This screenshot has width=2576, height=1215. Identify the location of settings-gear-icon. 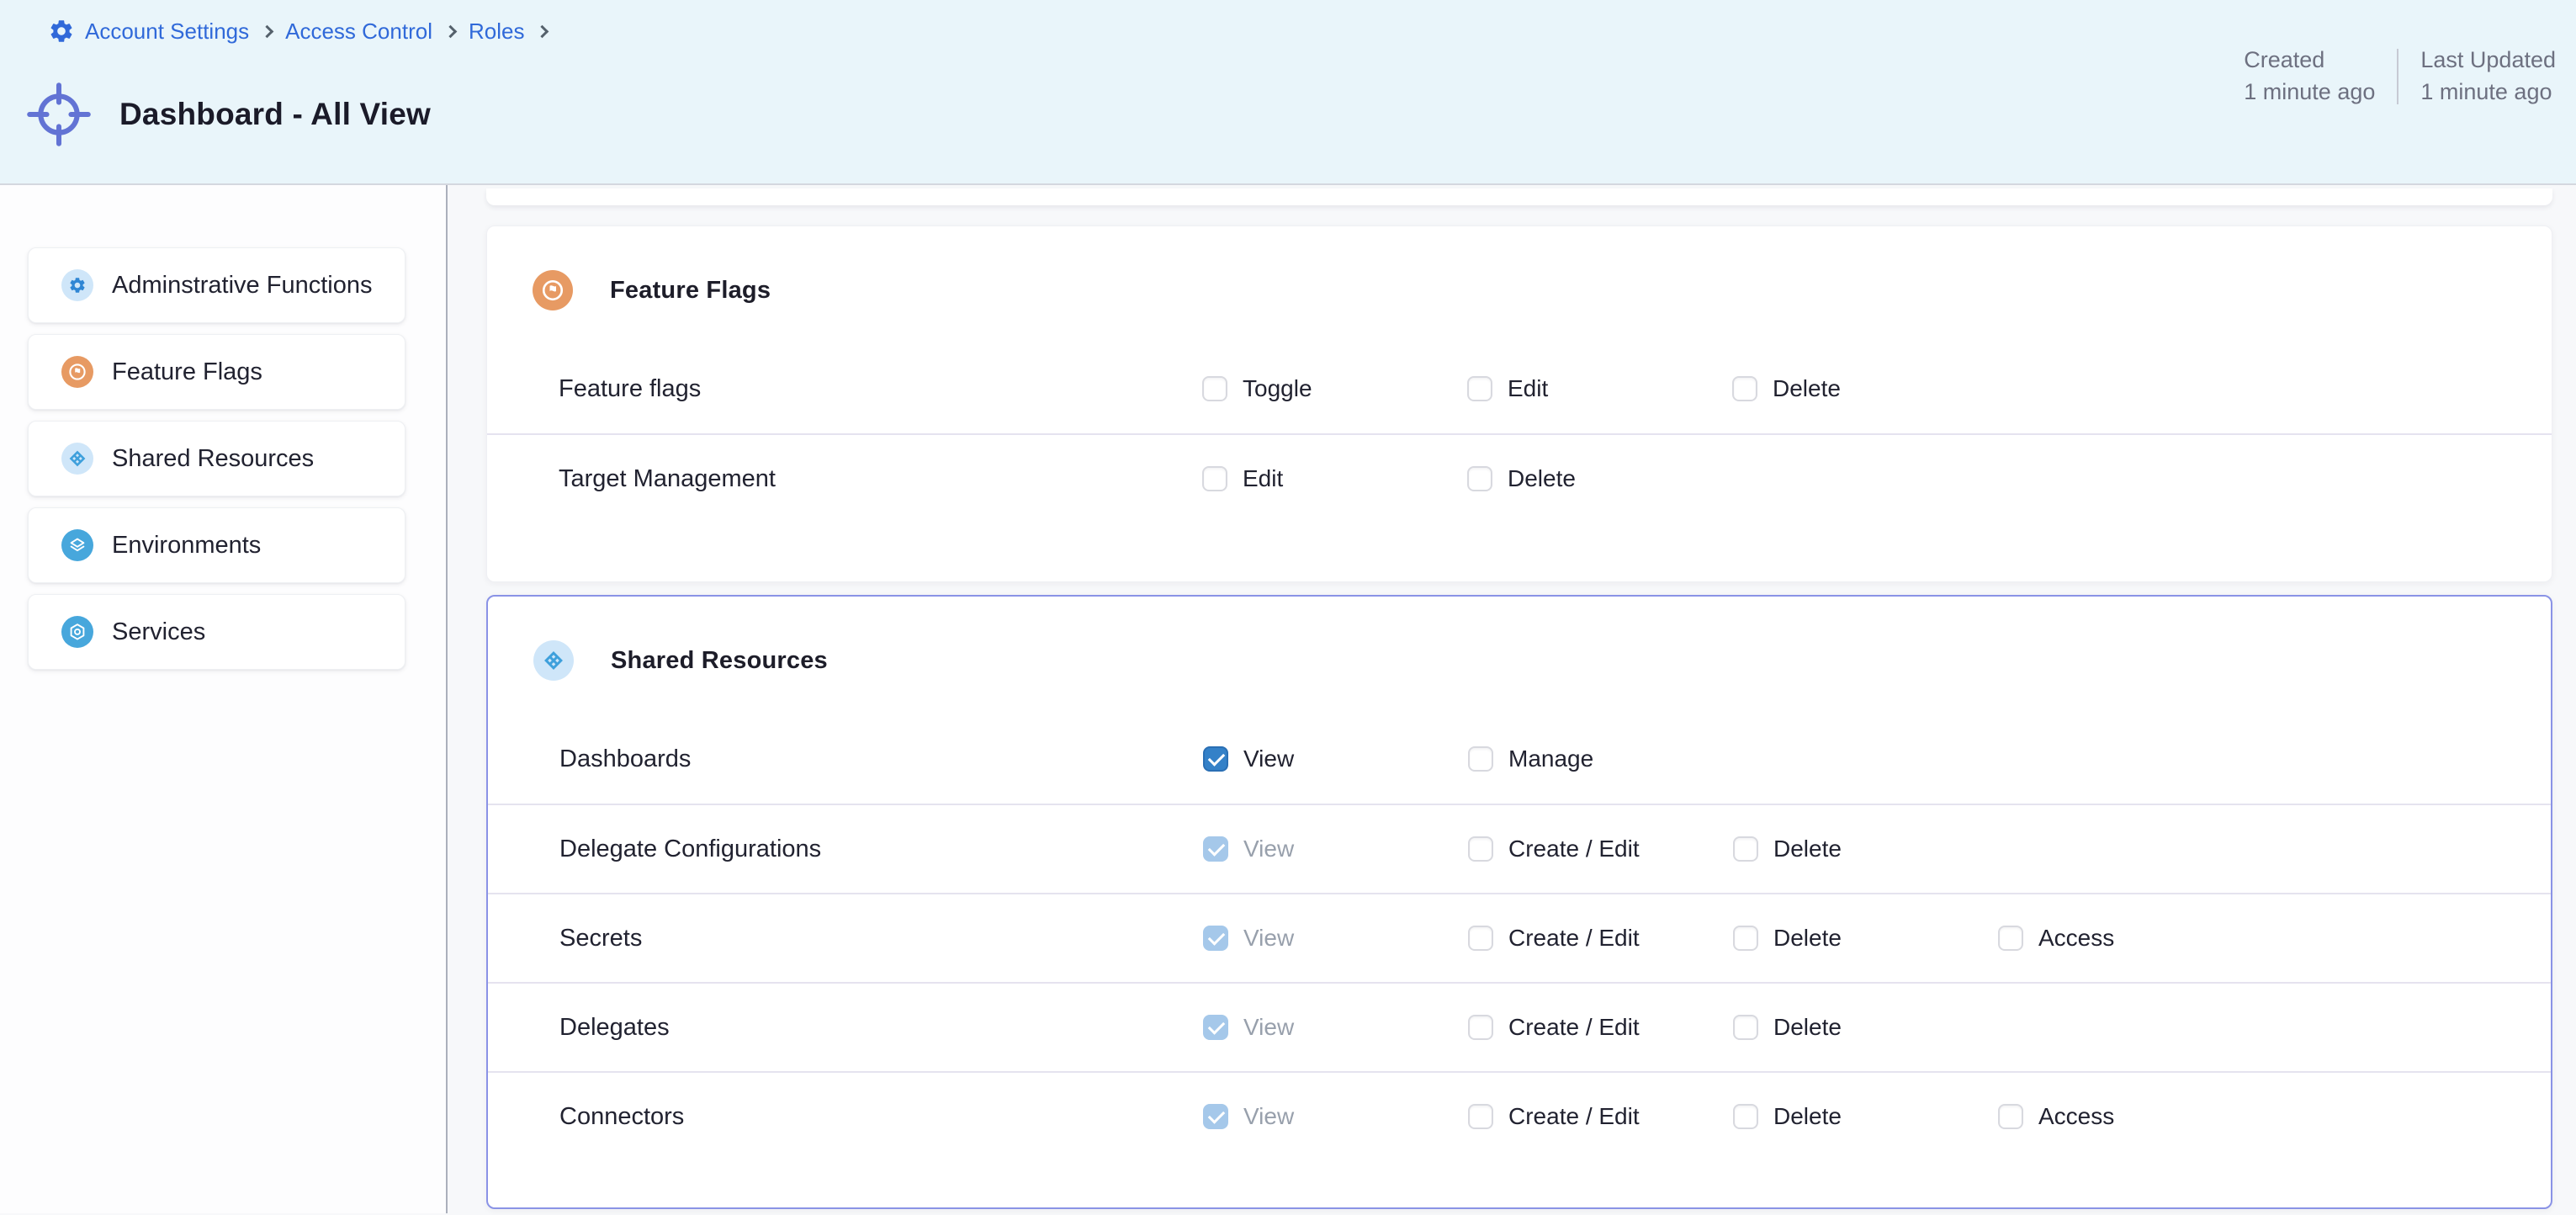
(61, 31).